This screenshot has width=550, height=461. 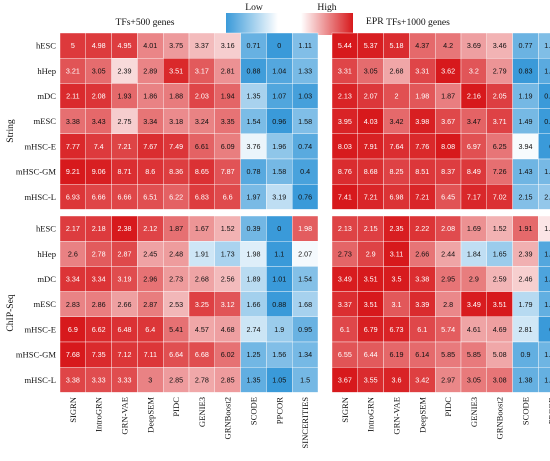 I want to click on legend-high-bar, so click(x=327, y=24).